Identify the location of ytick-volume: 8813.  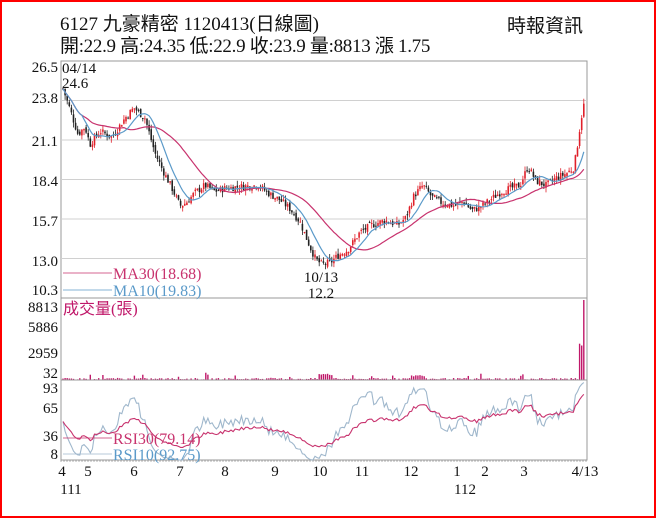
(43, 308).